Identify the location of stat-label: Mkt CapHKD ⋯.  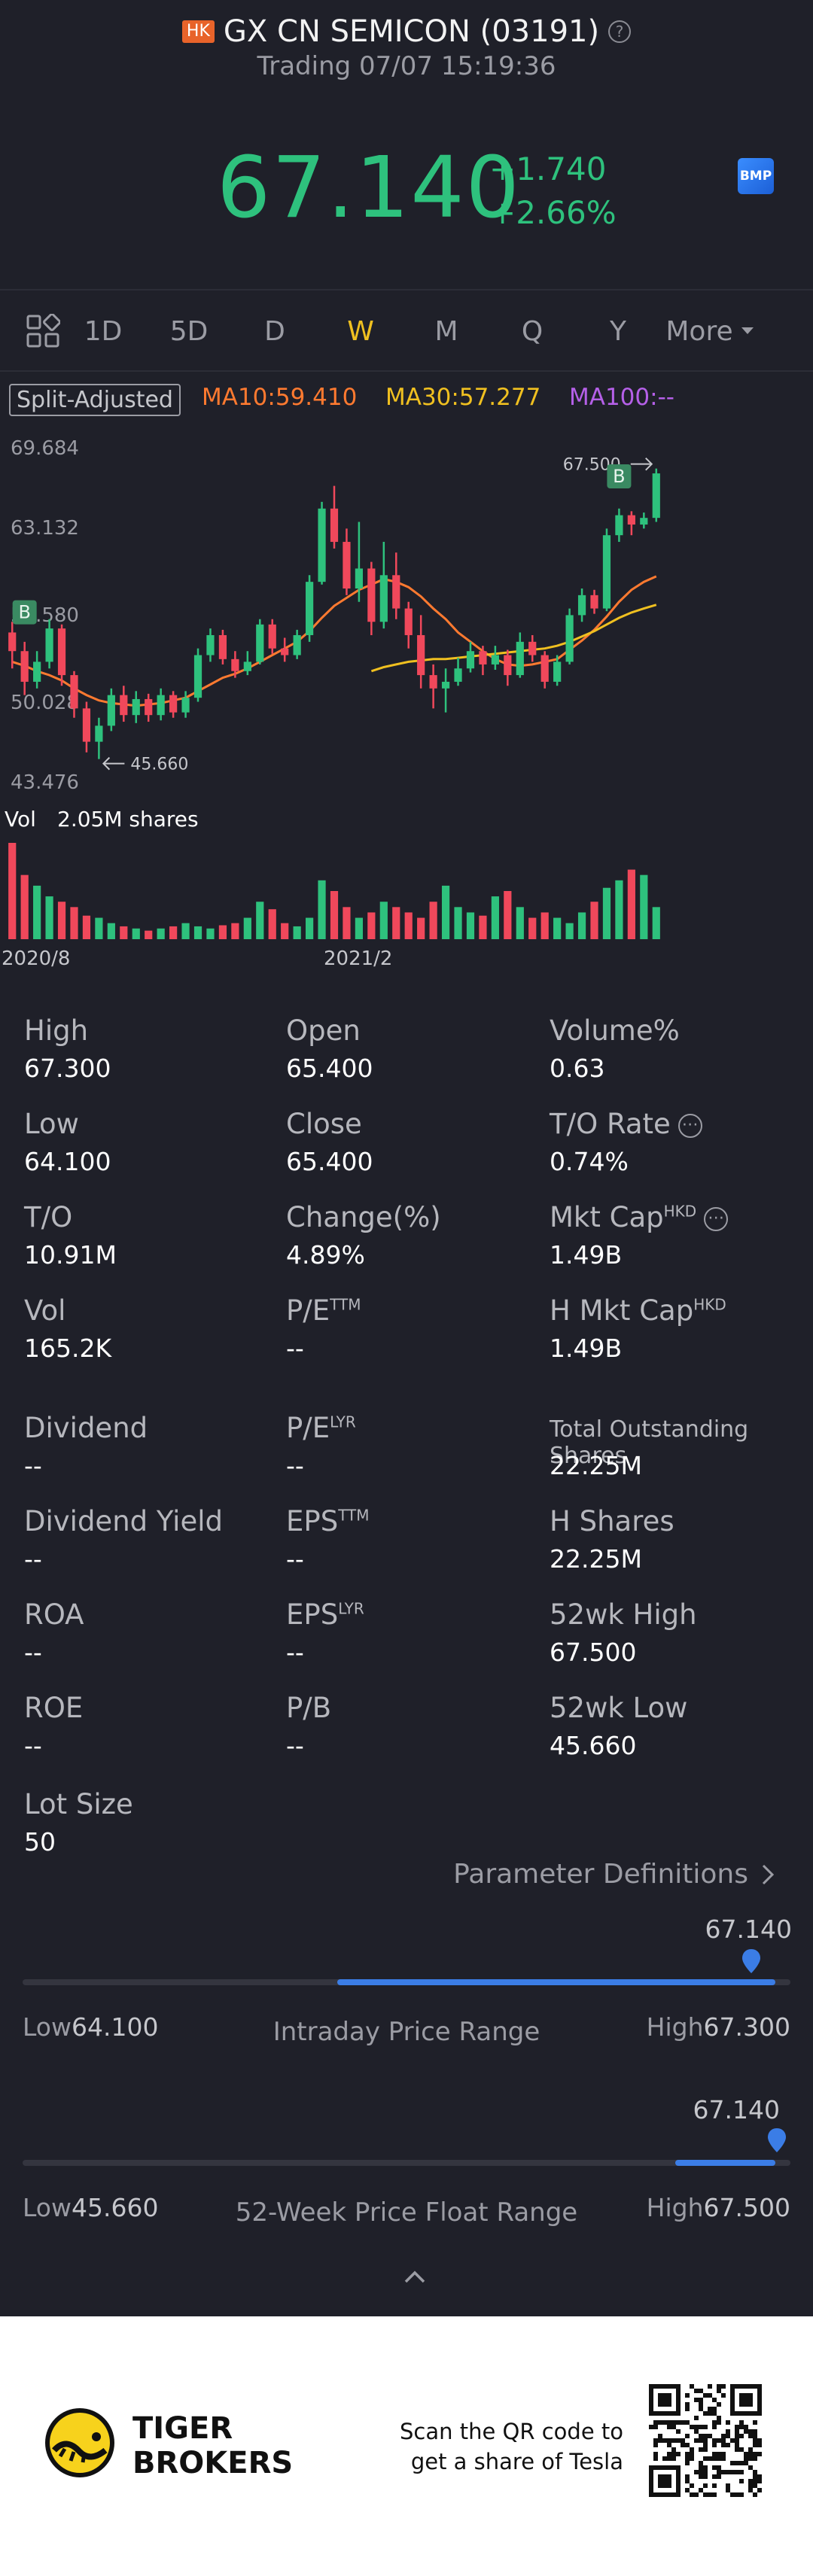
(639, 1217).